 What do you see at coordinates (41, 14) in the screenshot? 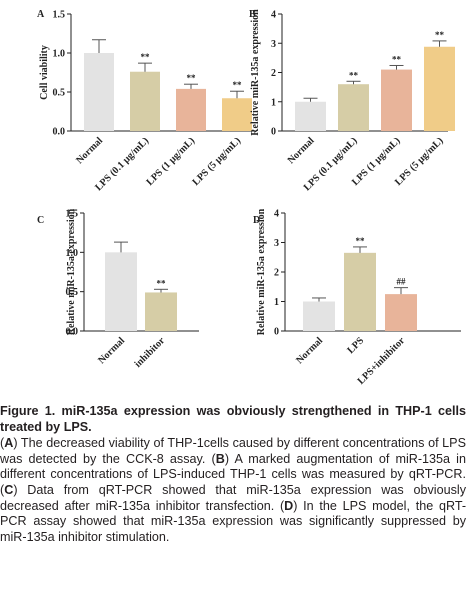
I see `panel-letter: A` at bounding box center [41, 14].